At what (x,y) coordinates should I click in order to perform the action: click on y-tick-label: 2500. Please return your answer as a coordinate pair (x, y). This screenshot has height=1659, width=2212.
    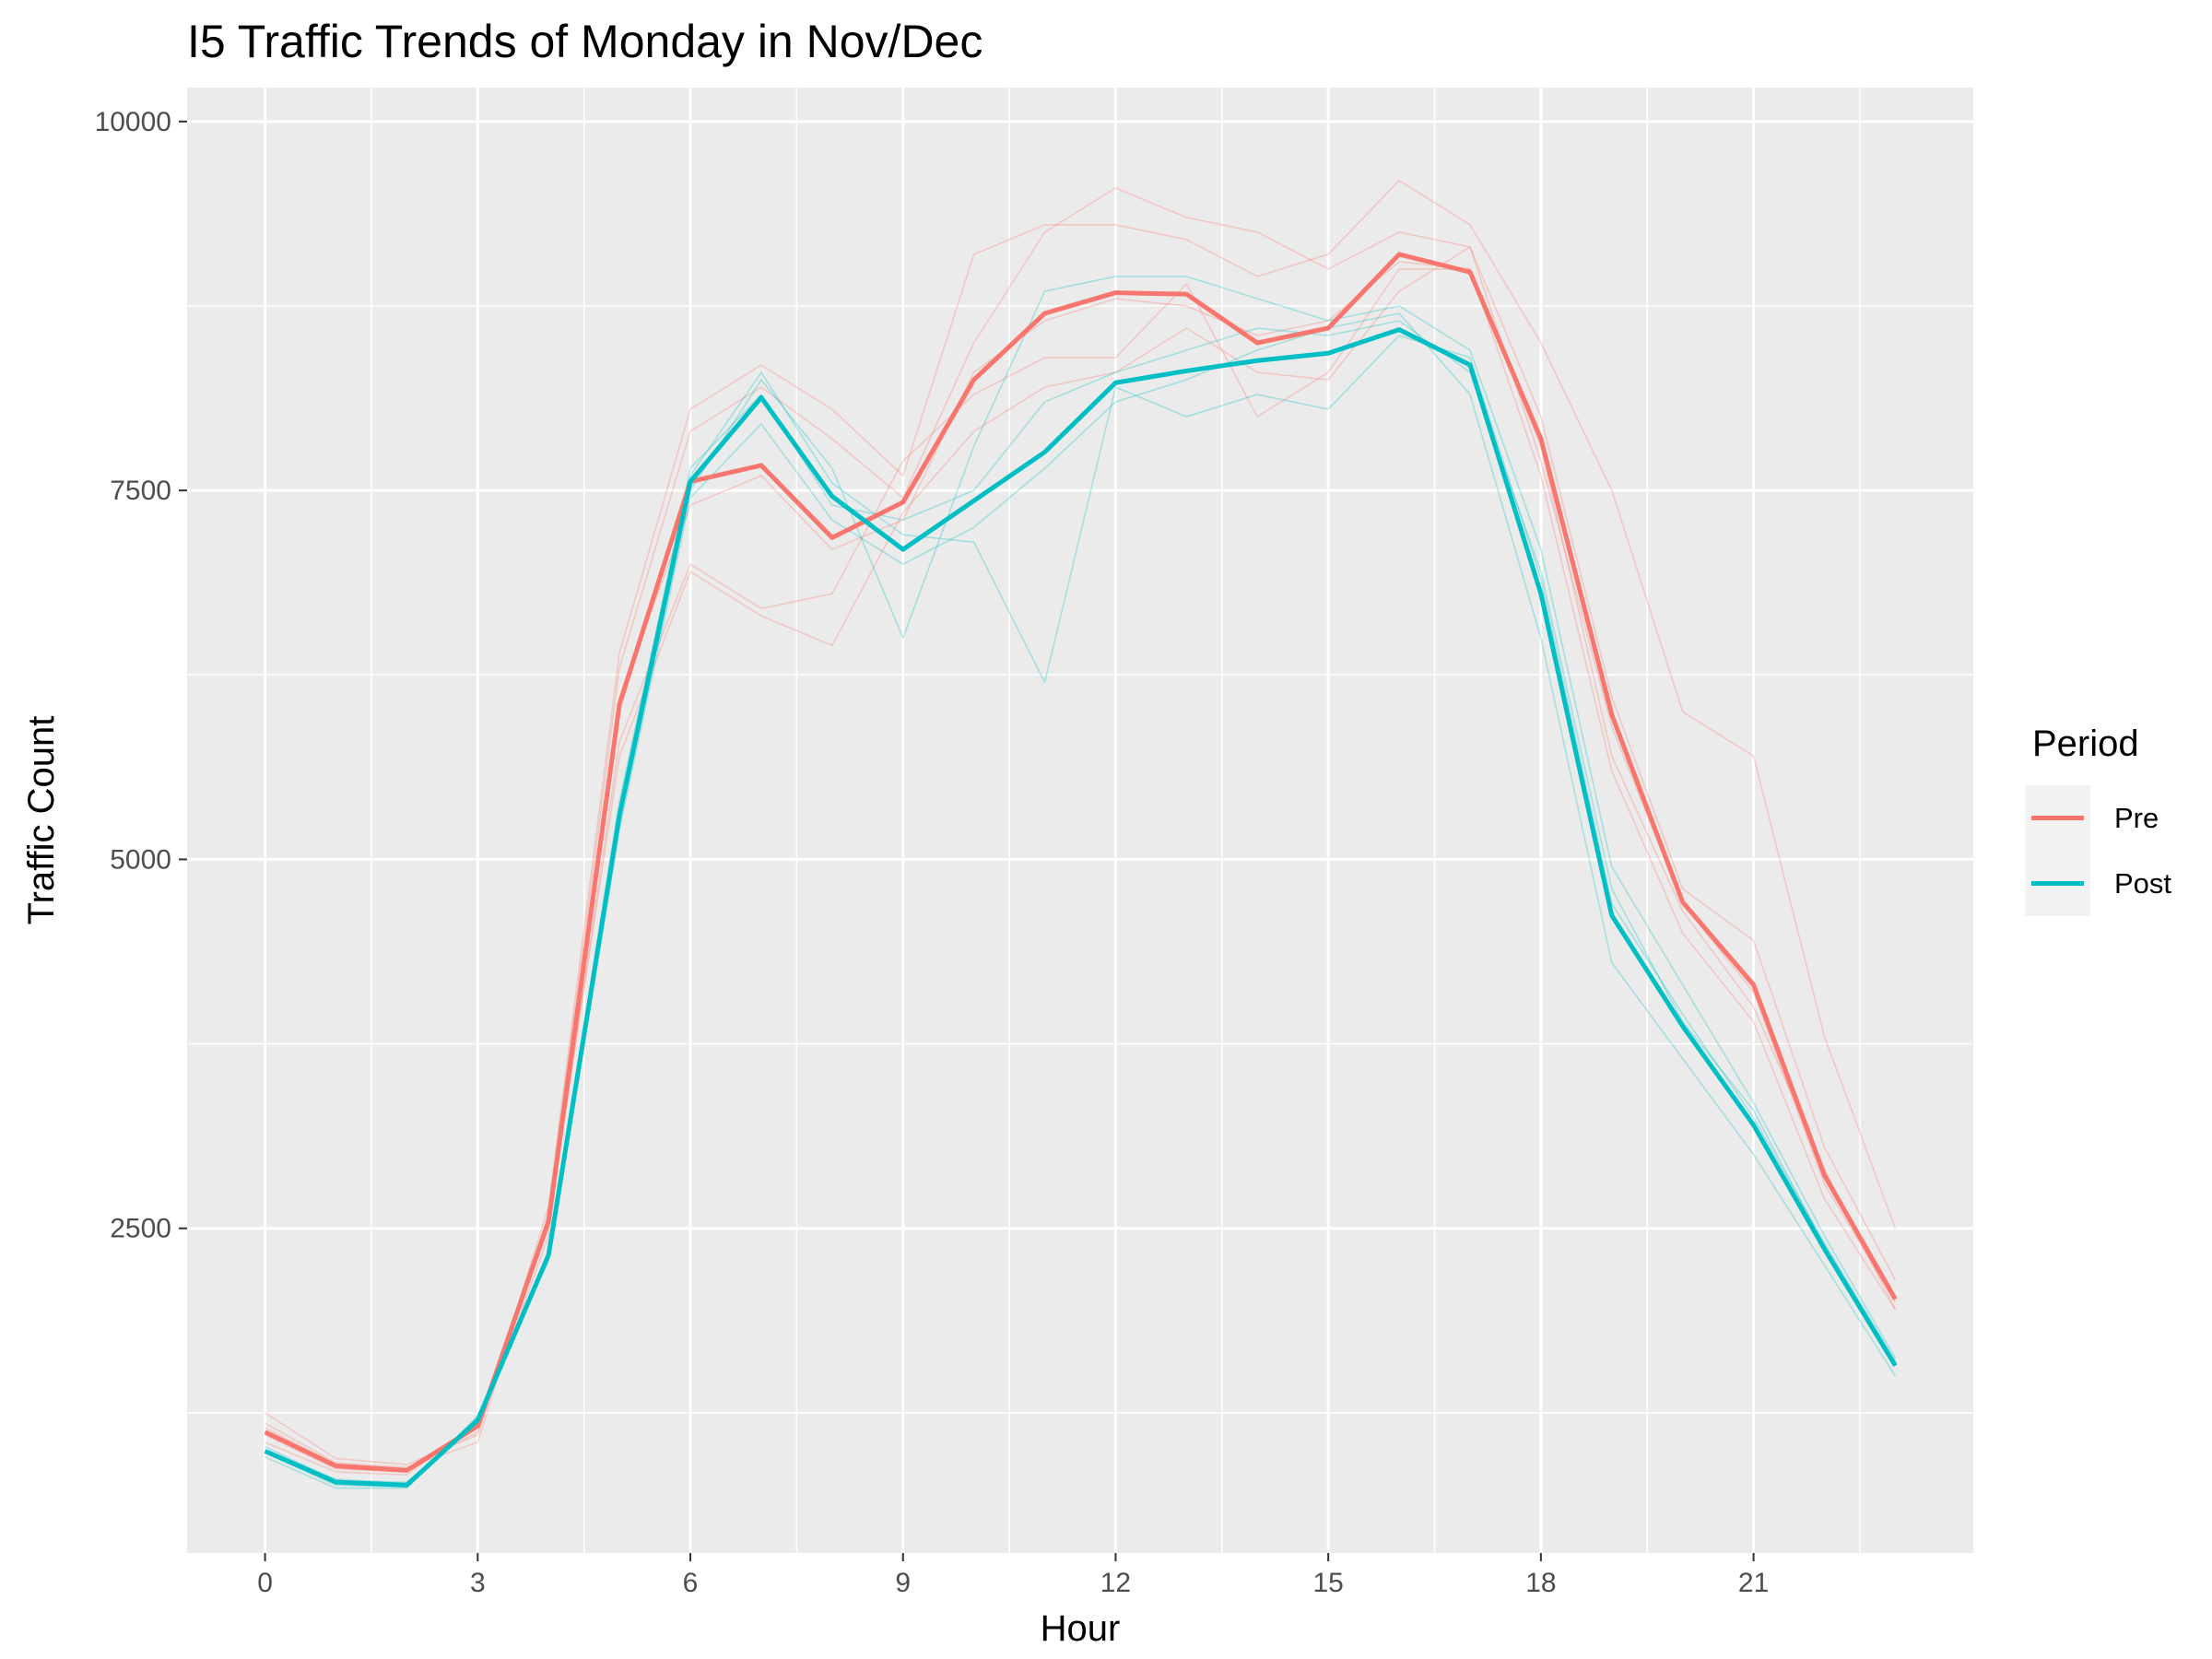
    Looking at the image, I should click on (140, 1229).